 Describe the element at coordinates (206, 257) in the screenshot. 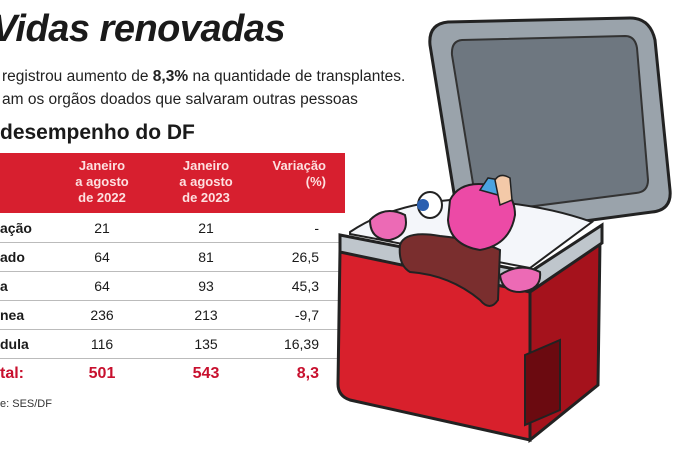

I see `cell-v2023: 81` at that location.